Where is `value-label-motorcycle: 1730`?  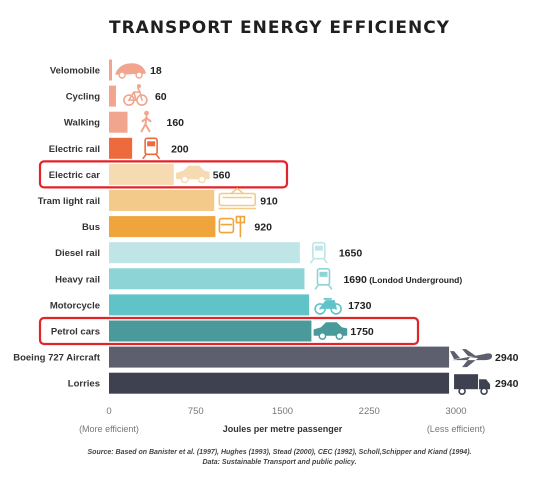
value-label-motorcycle: 1730 is located at coordinates (360, 306).